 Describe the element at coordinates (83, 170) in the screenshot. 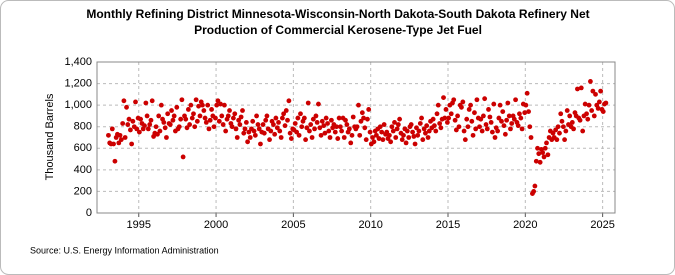

I see `y-tick-label: 400` at that location.